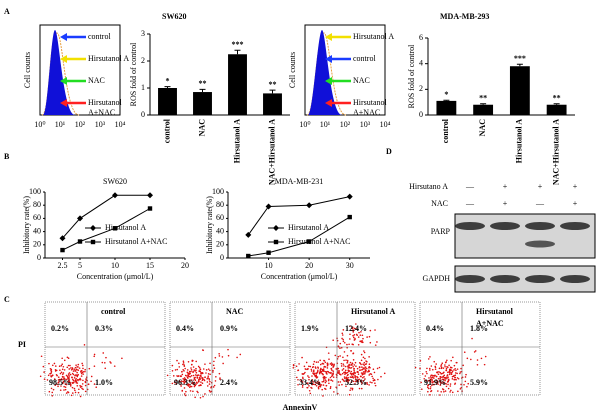 This screenshot has width=600, height=420. What do you see at coordinates (248, 256) in the screenshot?
I see `point` at bounding box center [248, 256].